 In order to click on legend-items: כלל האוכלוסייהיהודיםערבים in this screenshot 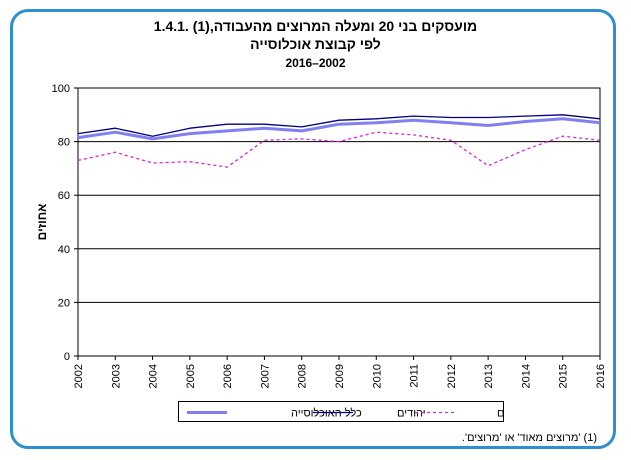, I will do `click(356, 413)`.